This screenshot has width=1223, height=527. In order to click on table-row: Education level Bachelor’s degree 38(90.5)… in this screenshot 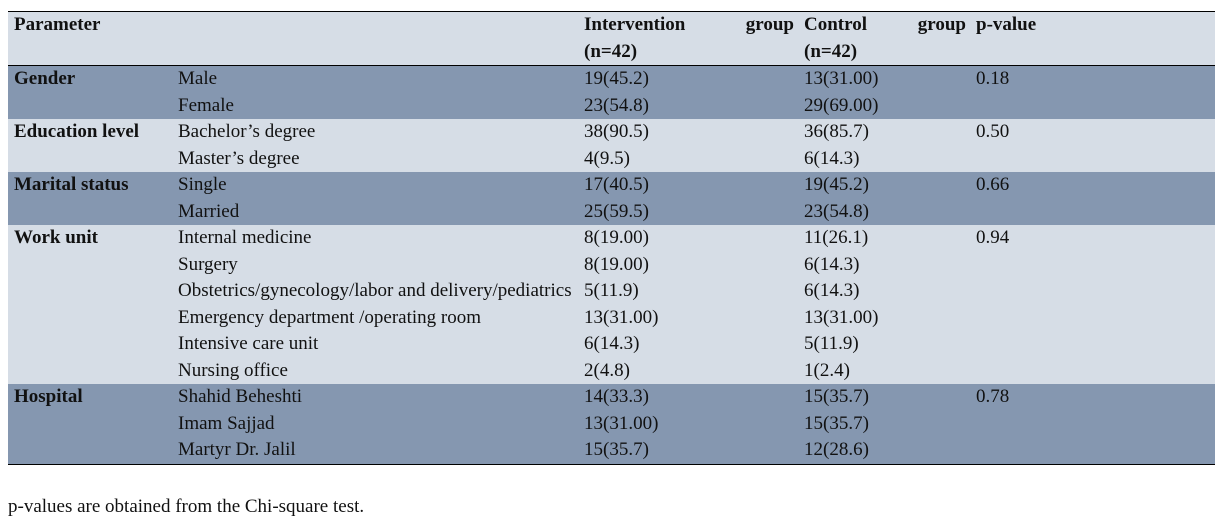, I will do `click(611, 145)`.